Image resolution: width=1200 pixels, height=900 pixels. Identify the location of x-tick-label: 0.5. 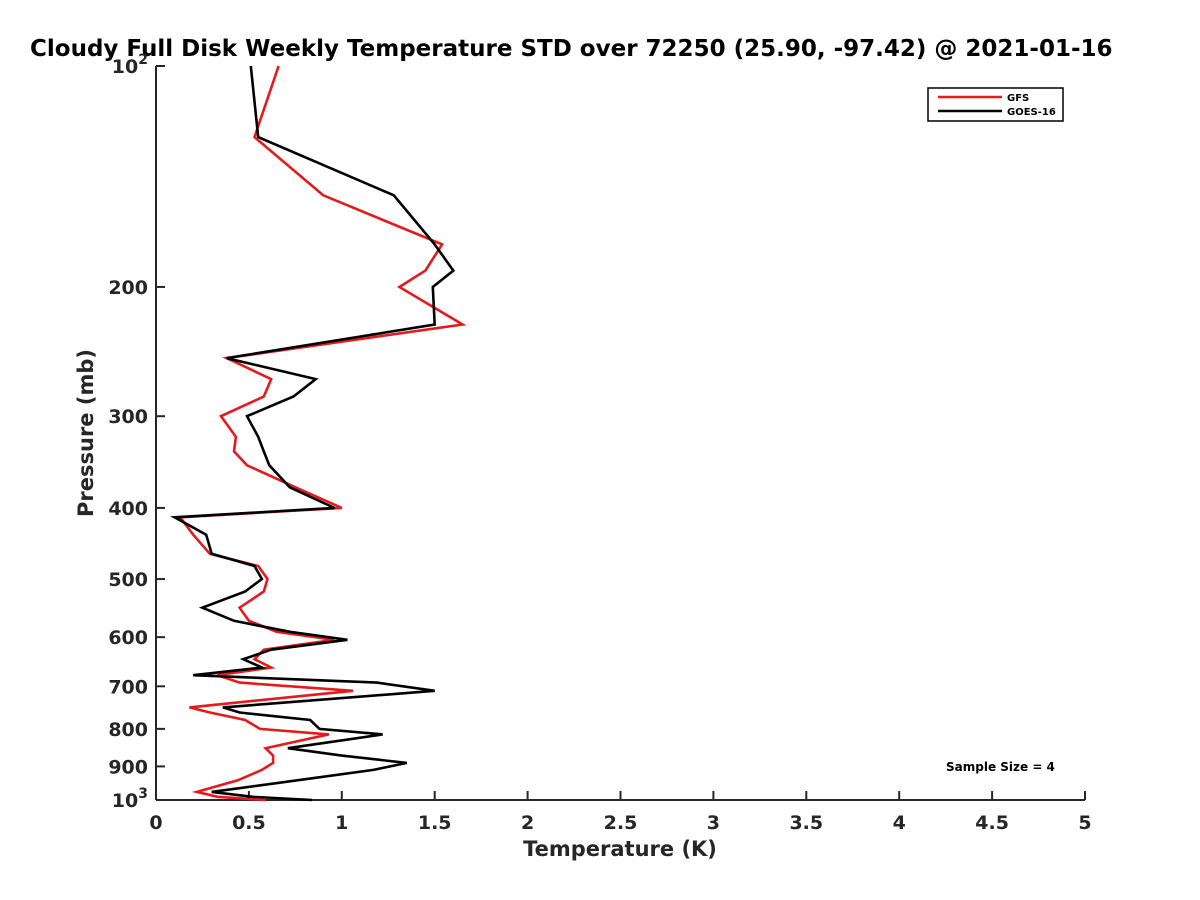
(249, 823).